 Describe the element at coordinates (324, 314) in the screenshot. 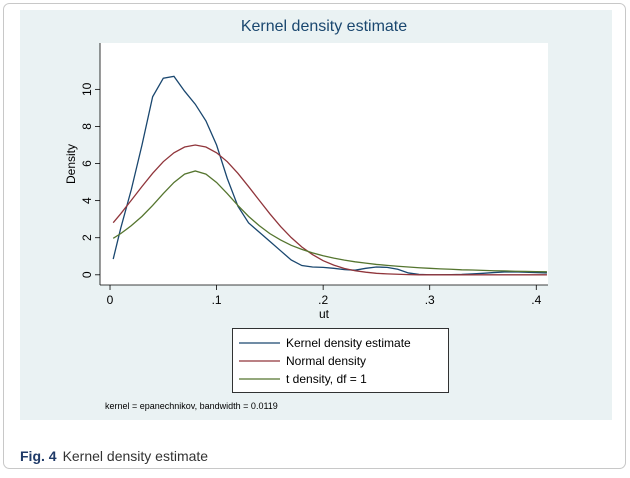

I see `x-axis-title: ut` at that location.